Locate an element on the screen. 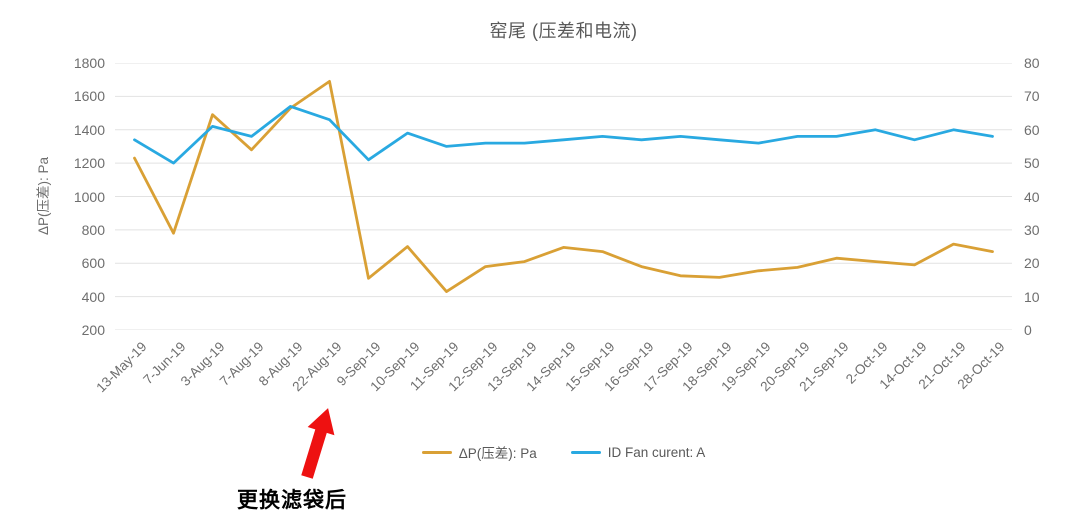  right-axis-tick: 40 is located at coordinates (1032, 196).